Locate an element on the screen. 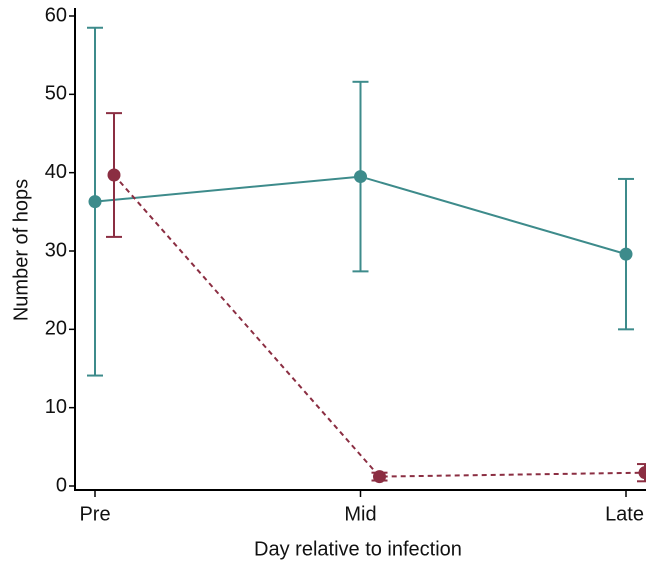 The height and width of the screenshot is (565, 646). x-tick-label: Pre is located at coordinates (94, 514).